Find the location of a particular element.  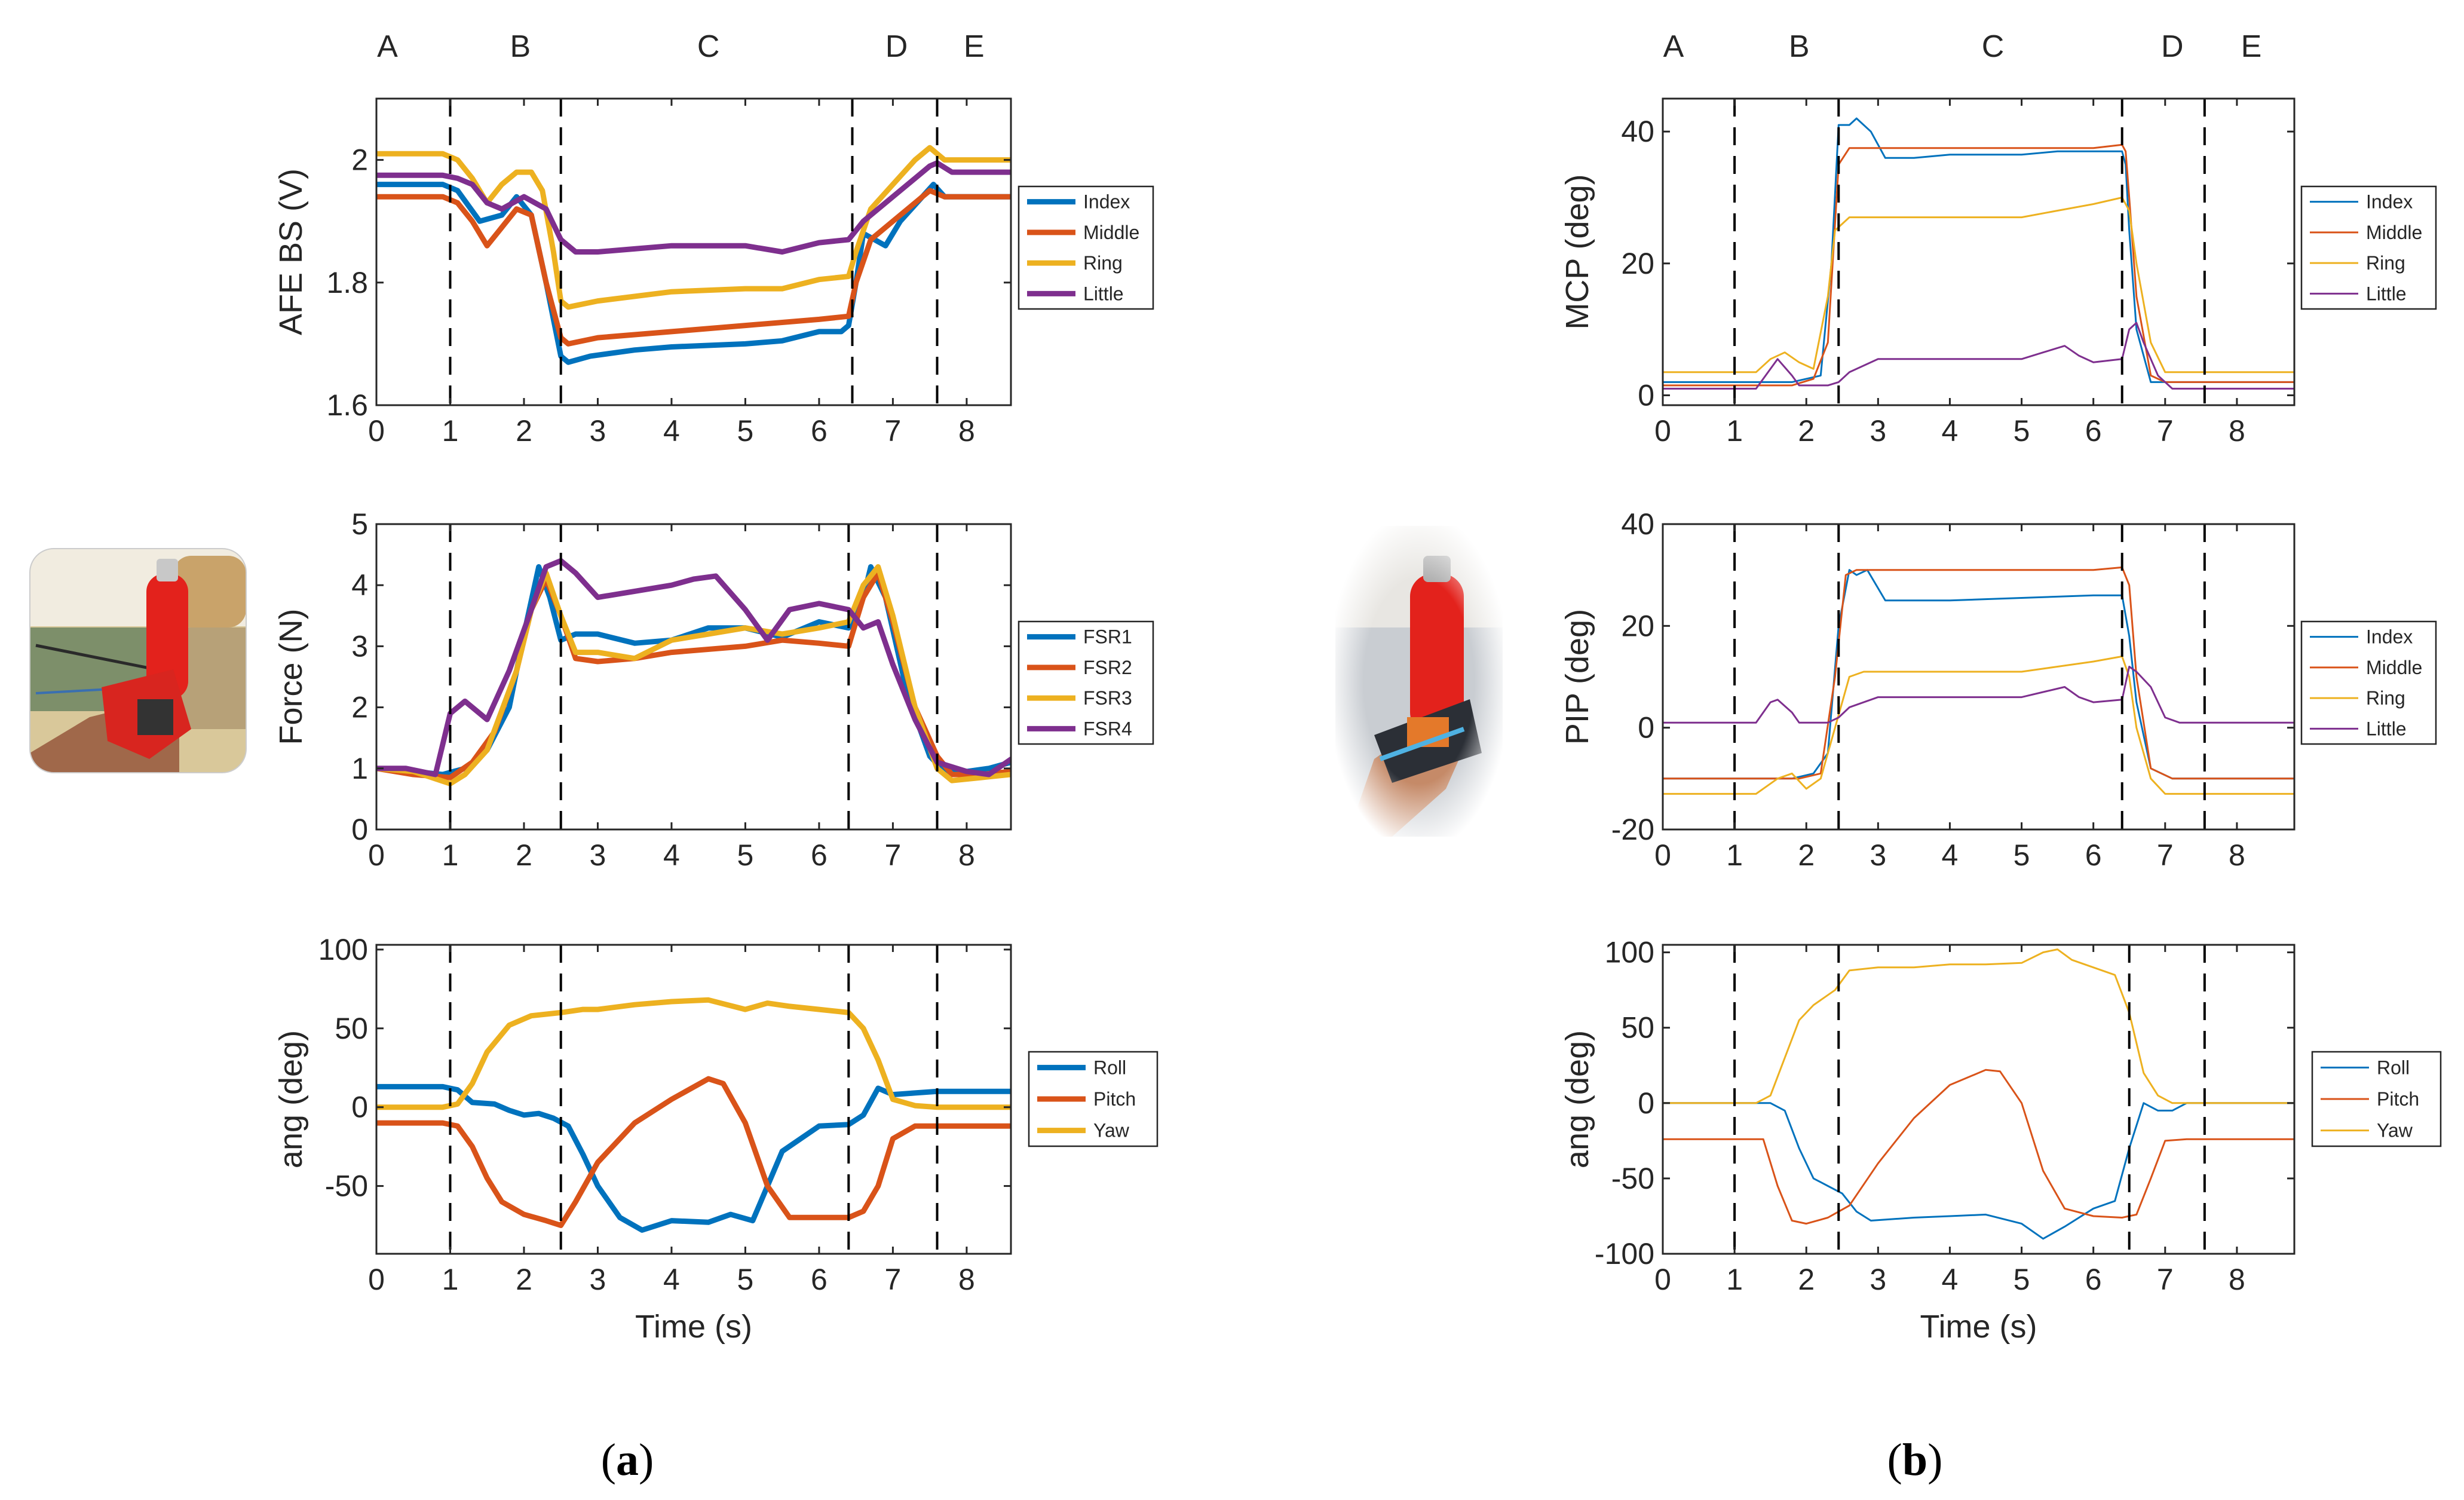

plot-area-b3 is located at coordinates (1978, 1094).